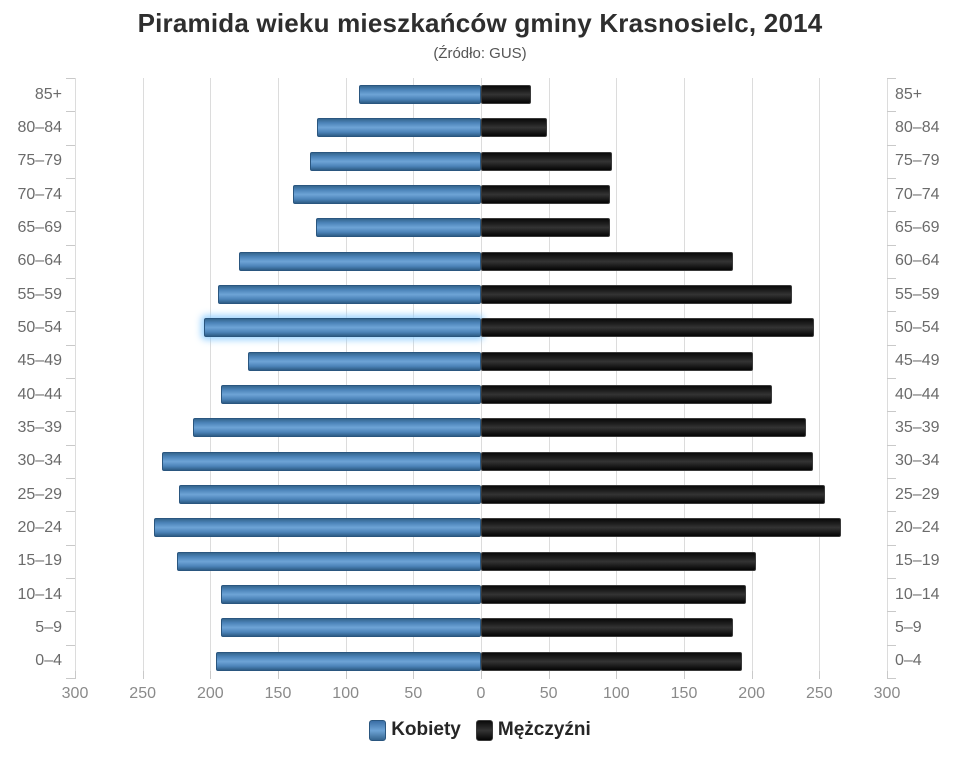  What do you see at coordinates (647, 328) in the screenshot?
I see `bar-men-50–54` at bounding box center [647, 328].